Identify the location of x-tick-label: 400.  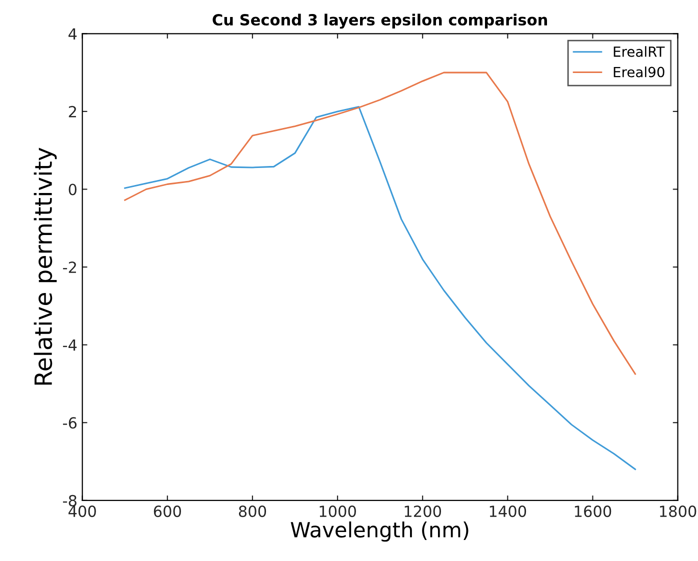
(82, 512).